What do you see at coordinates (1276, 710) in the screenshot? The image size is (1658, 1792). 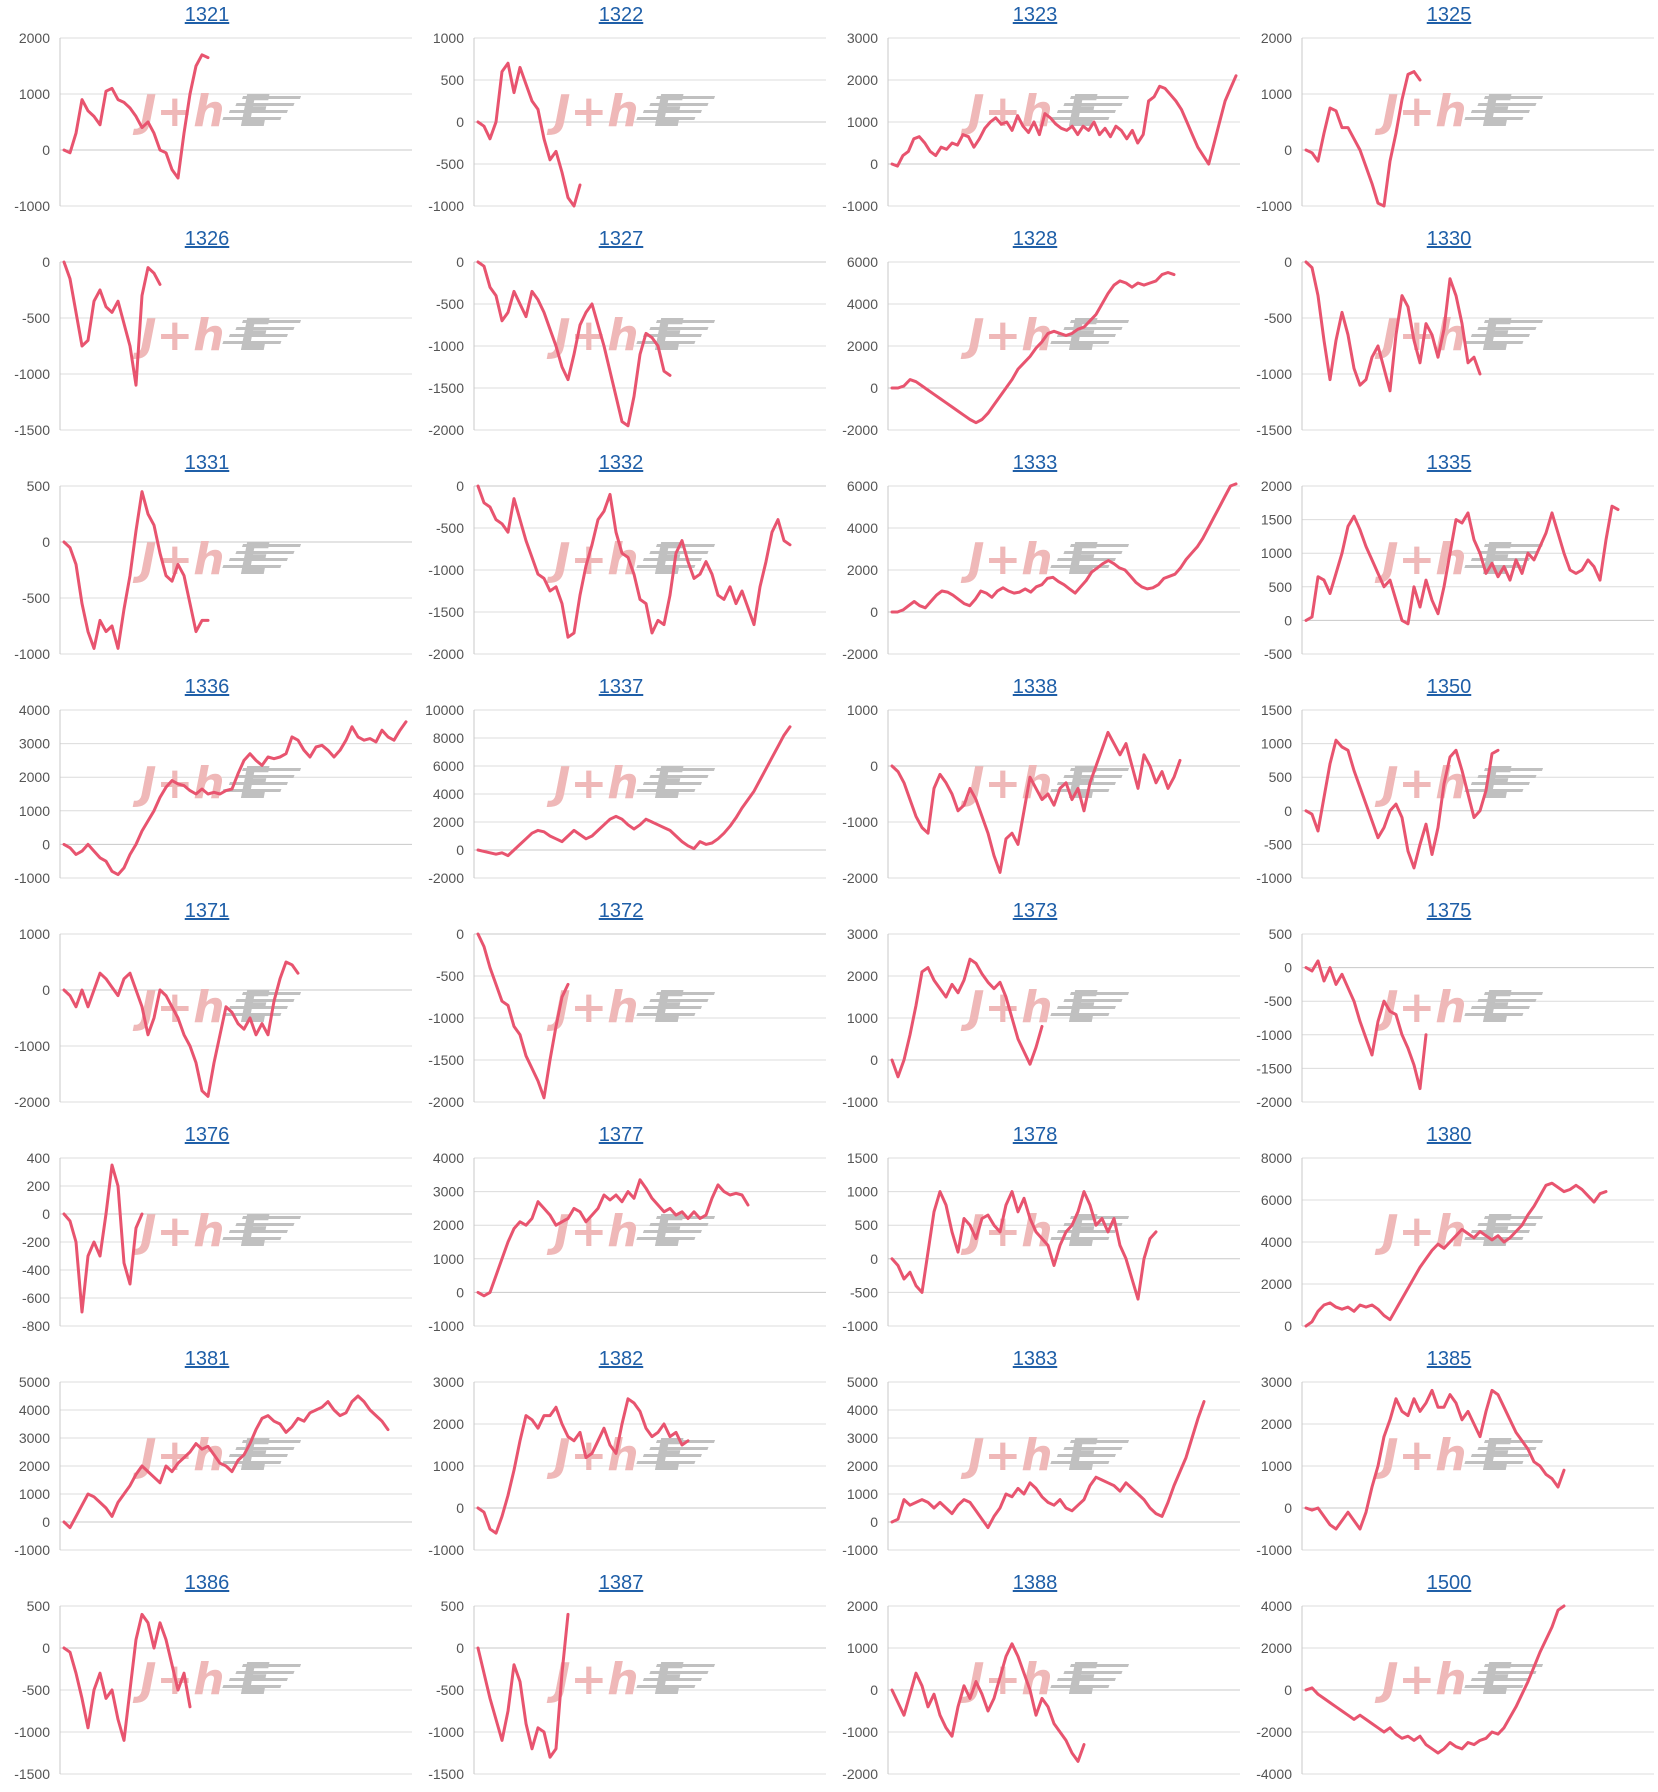 I see `y-tick-label: 1500` at bounding box center [1276, 710].